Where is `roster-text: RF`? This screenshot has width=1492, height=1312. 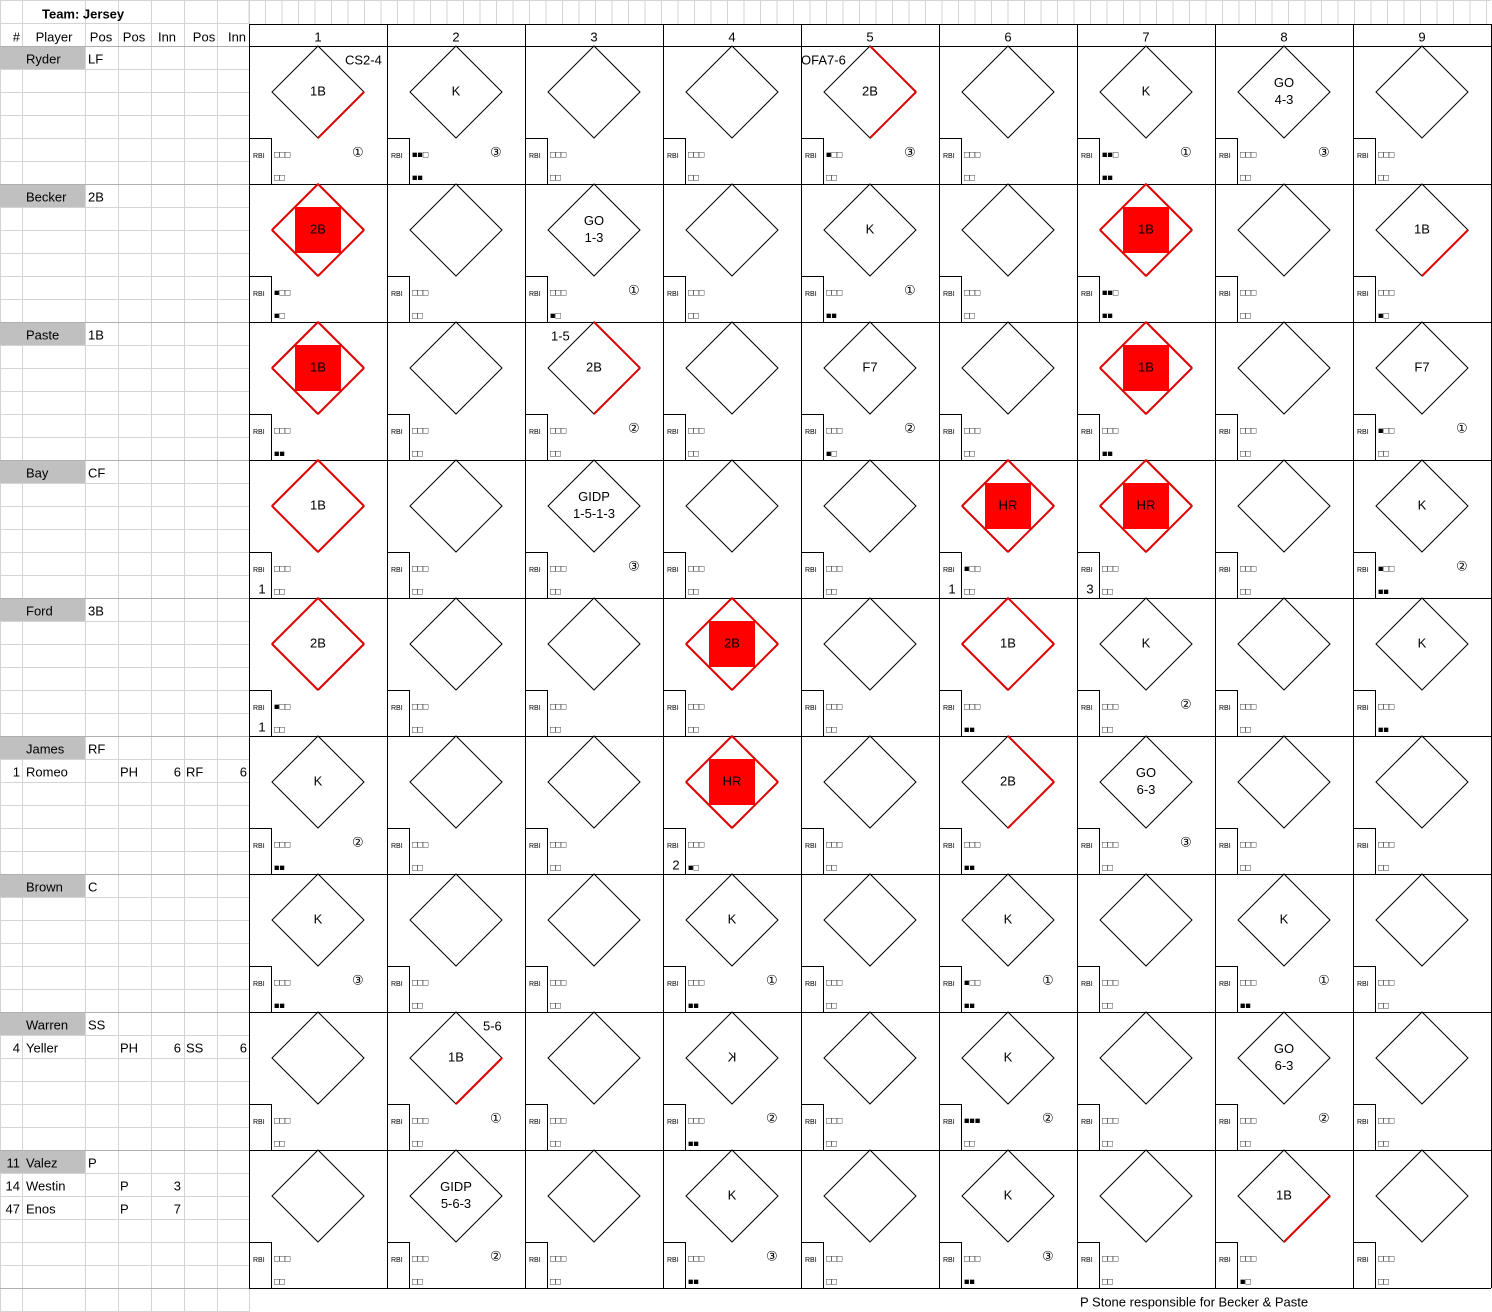
roster-text: RF is located at coordinates (96, 748).